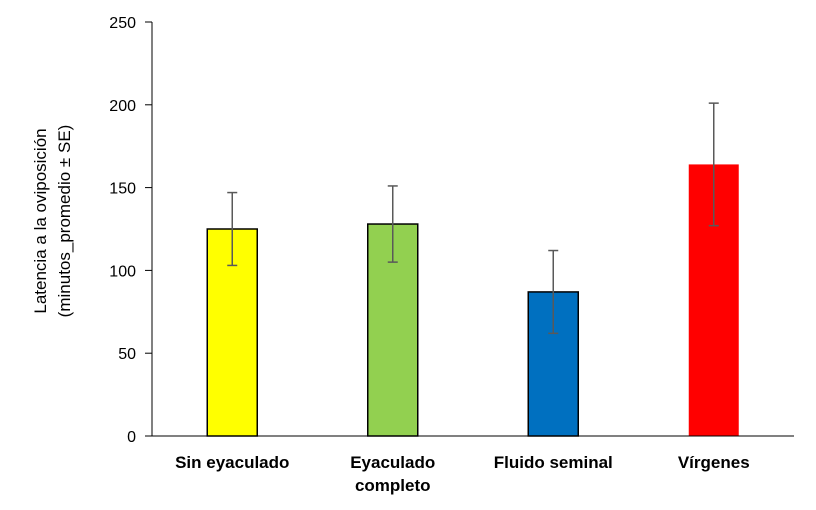 This screenshot has width=816, height=510. I want to click on x-category-label-line: Fluido seminal, so click(553, 462).